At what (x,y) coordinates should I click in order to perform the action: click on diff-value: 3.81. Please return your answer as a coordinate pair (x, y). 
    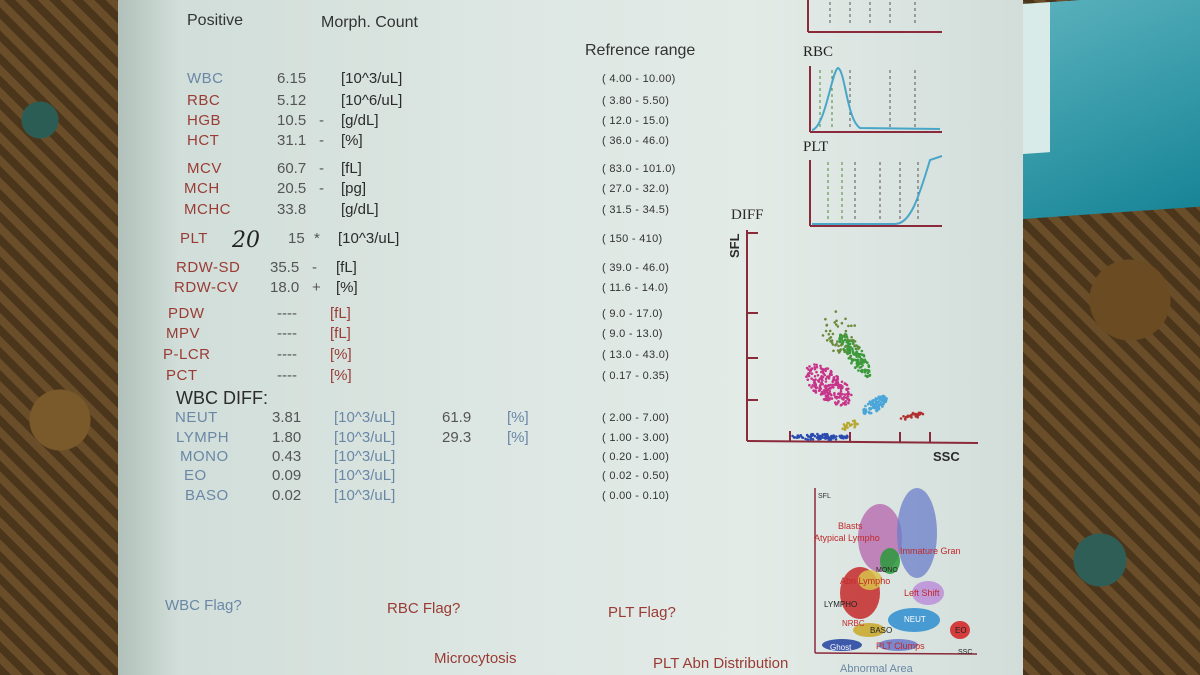
    Looking at the image, I should click on (287, 417).